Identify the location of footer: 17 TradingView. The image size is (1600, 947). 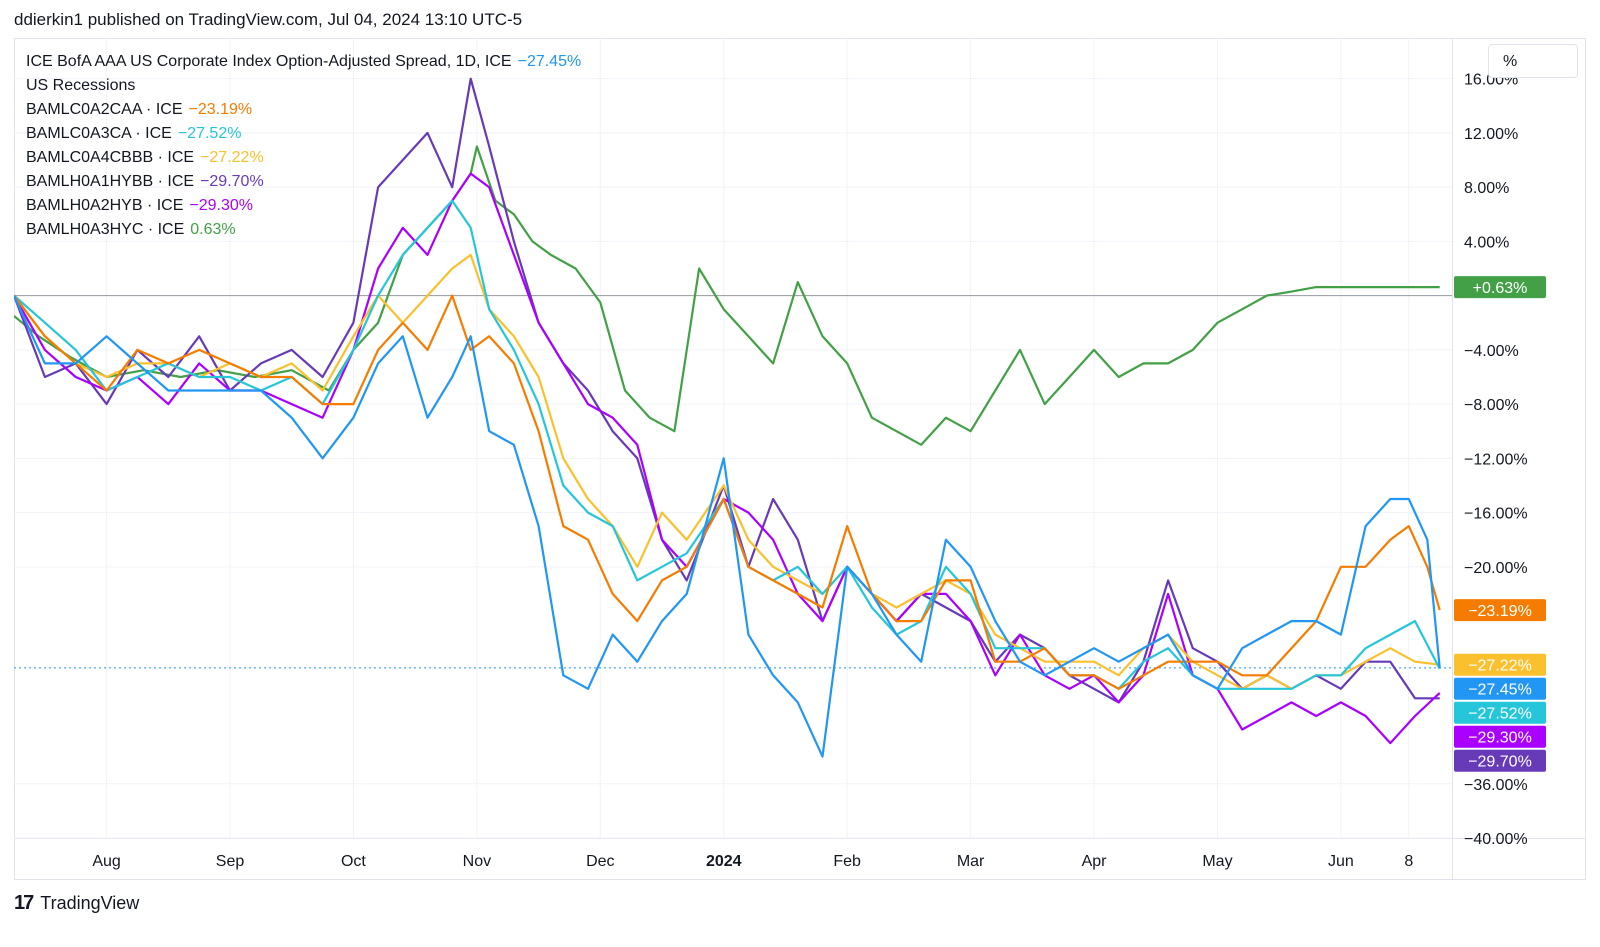
(76, 903).